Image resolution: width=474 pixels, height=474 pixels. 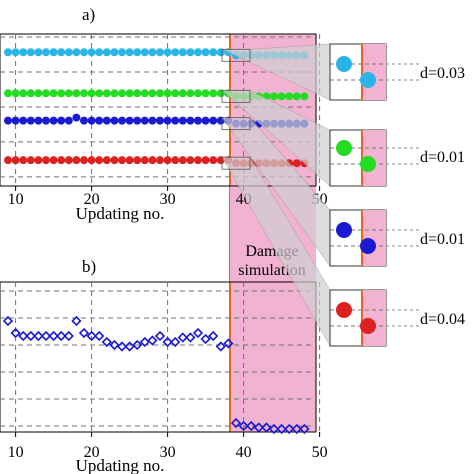 I want to click on inset-annotation: d=0.04, so click(x=442, y=319).